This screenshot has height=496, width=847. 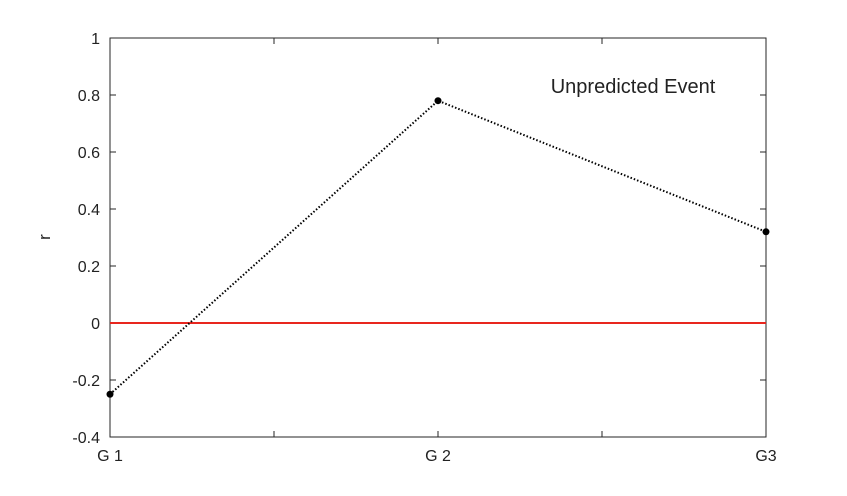 What do you see at coordinates (95, 324) in the screenshot?
I see `y-tick-label: 0` at bounding box center [95, 324].